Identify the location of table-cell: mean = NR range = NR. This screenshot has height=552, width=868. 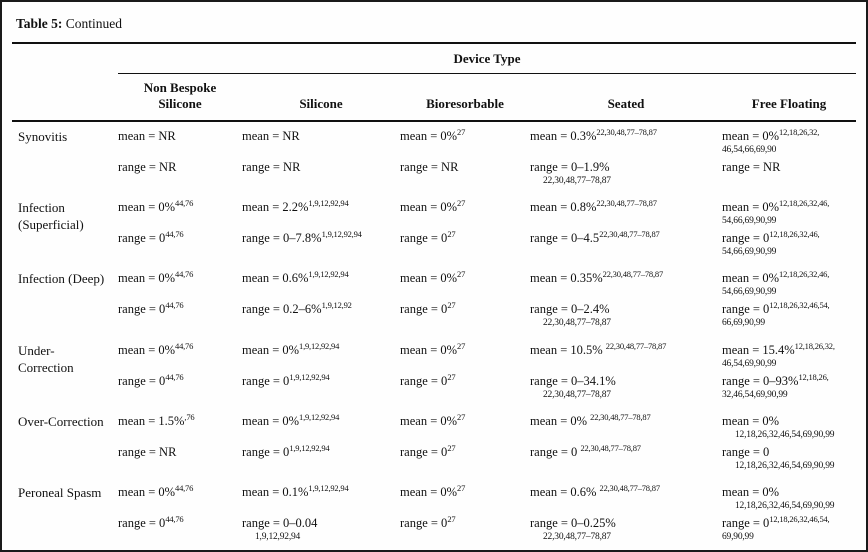
(180, 158).